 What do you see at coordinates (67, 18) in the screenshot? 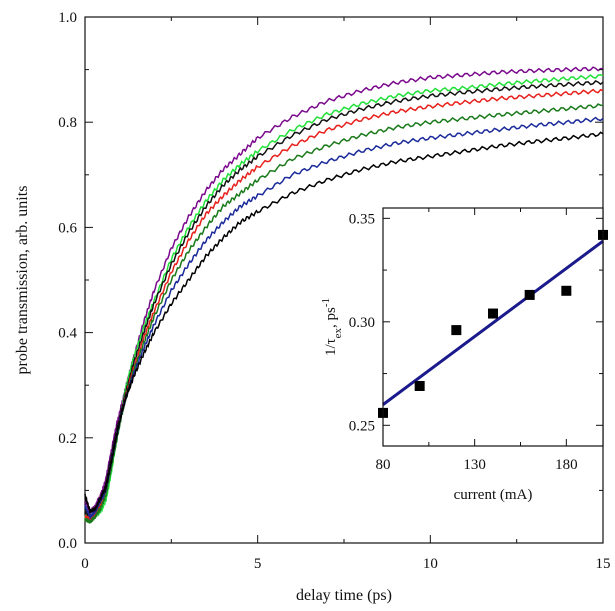
I see `y-tick-label: 1.0` at bounding box center [67, 18].